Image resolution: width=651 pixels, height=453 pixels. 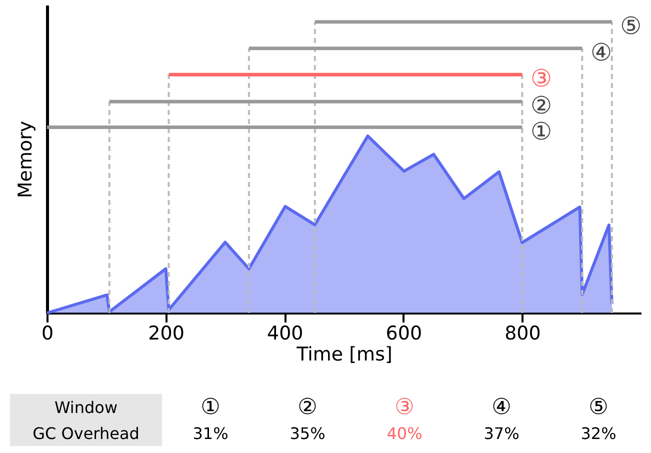 I want to click on series-label: ④, so click(x=601, y=52).